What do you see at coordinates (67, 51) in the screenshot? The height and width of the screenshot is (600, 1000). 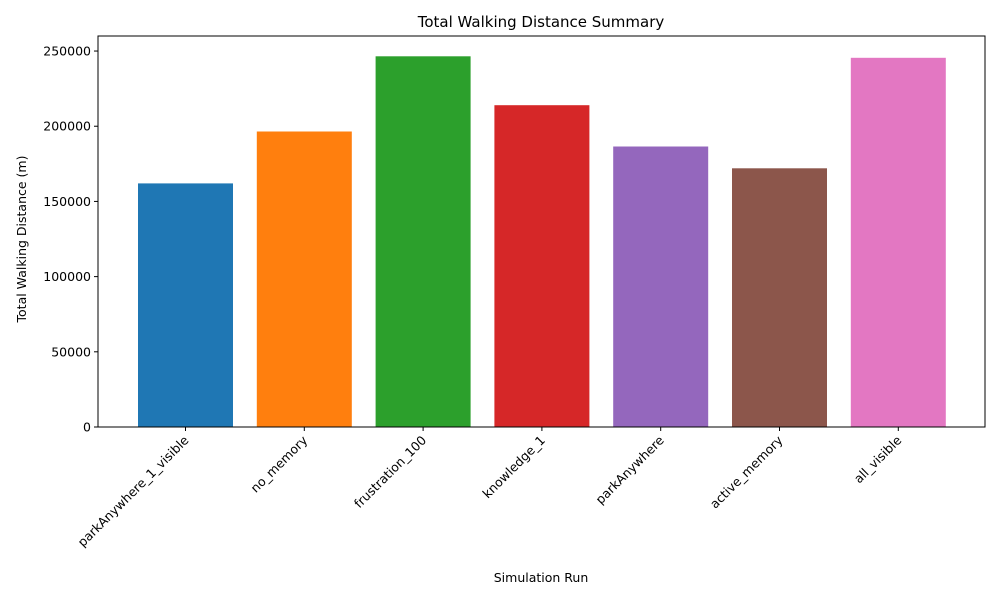 I see `y-tick-label: 250000` at bounding box center [67, 51].